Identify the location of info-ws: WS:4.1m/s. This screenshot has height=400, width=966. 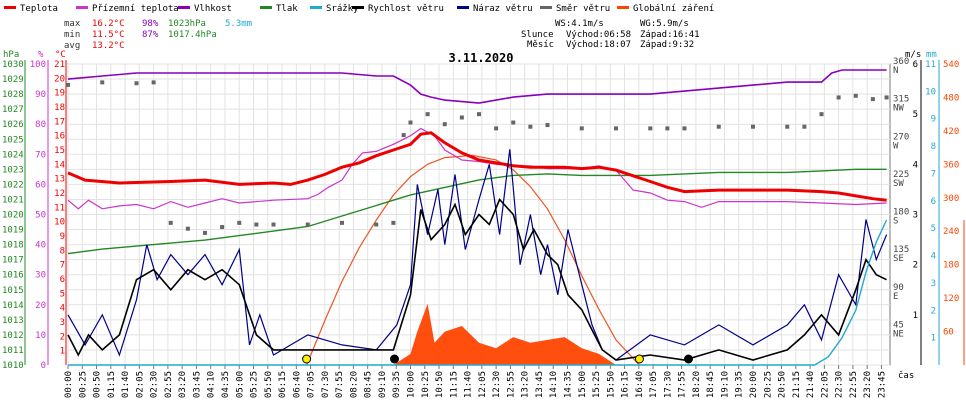
(579, 24).